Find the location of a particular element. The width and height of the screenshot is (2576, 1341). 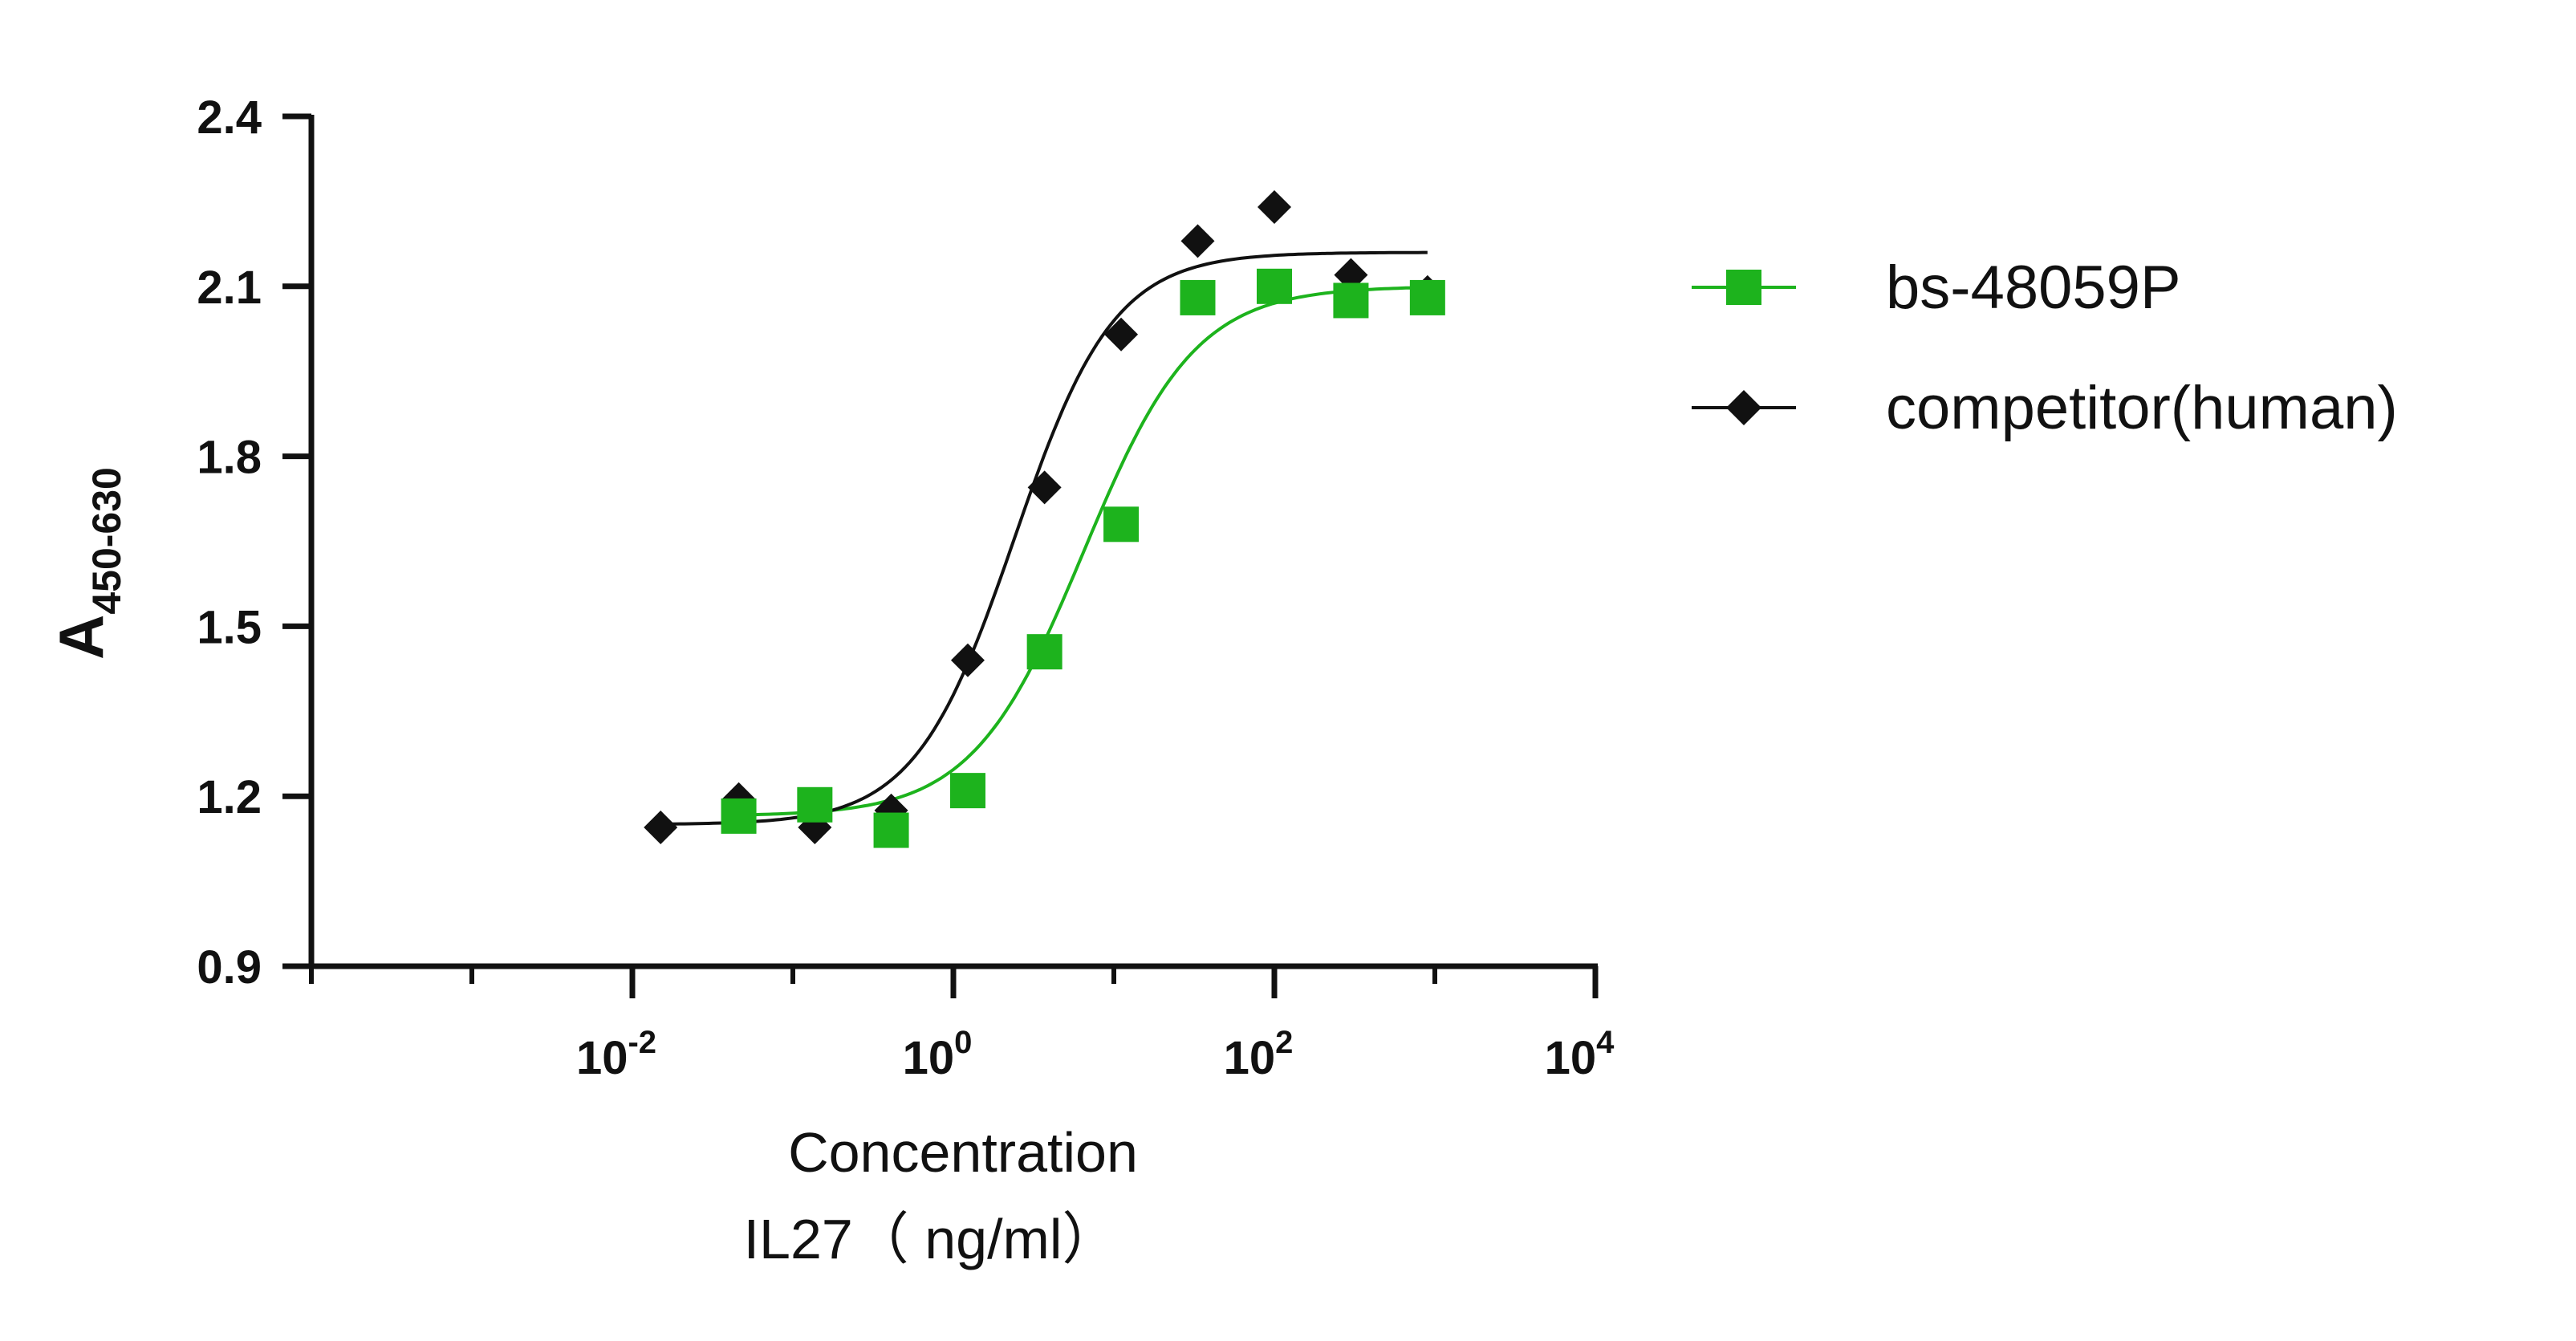

x-tick-label: 10⁰ is located at coordinates (938, 1054).